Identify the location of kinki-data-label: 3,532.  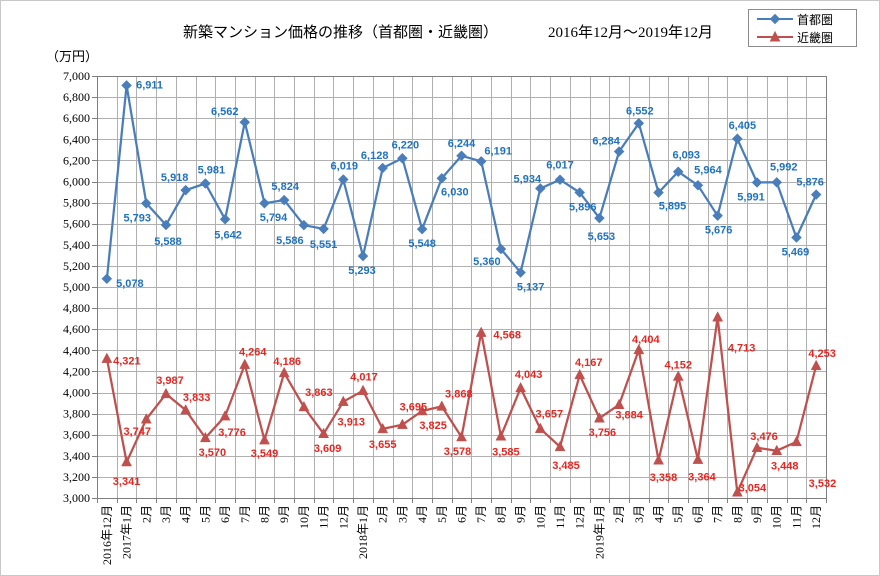
(823, 484).